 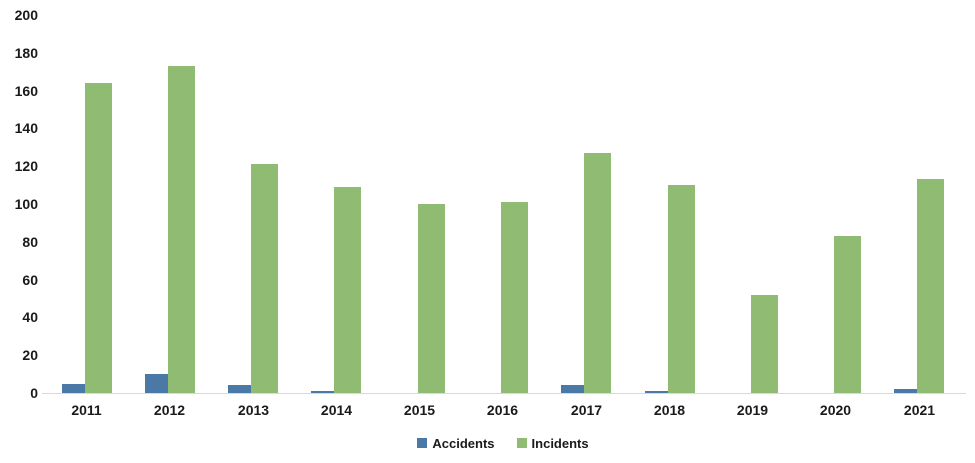 What do you see at coordinates (26, 128) in the screenshot?
I see `y-tick-label: 140` at bounding box center [26, 128].